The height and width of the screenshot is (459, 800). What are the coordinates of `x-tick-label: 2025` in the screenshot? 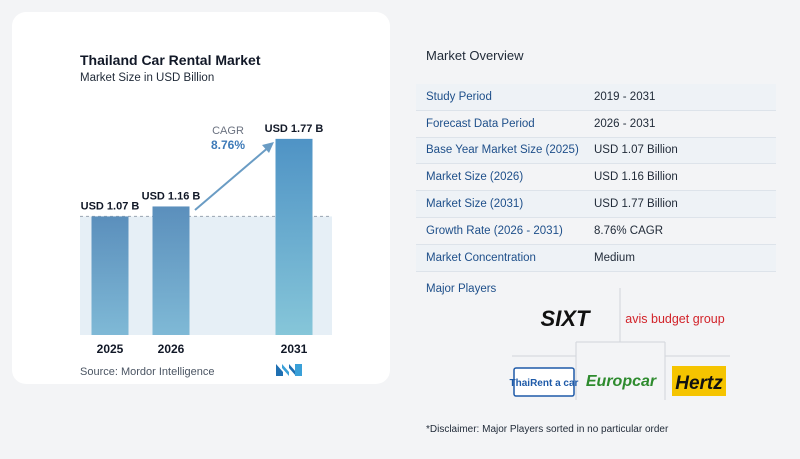 It's located at (110, 349).